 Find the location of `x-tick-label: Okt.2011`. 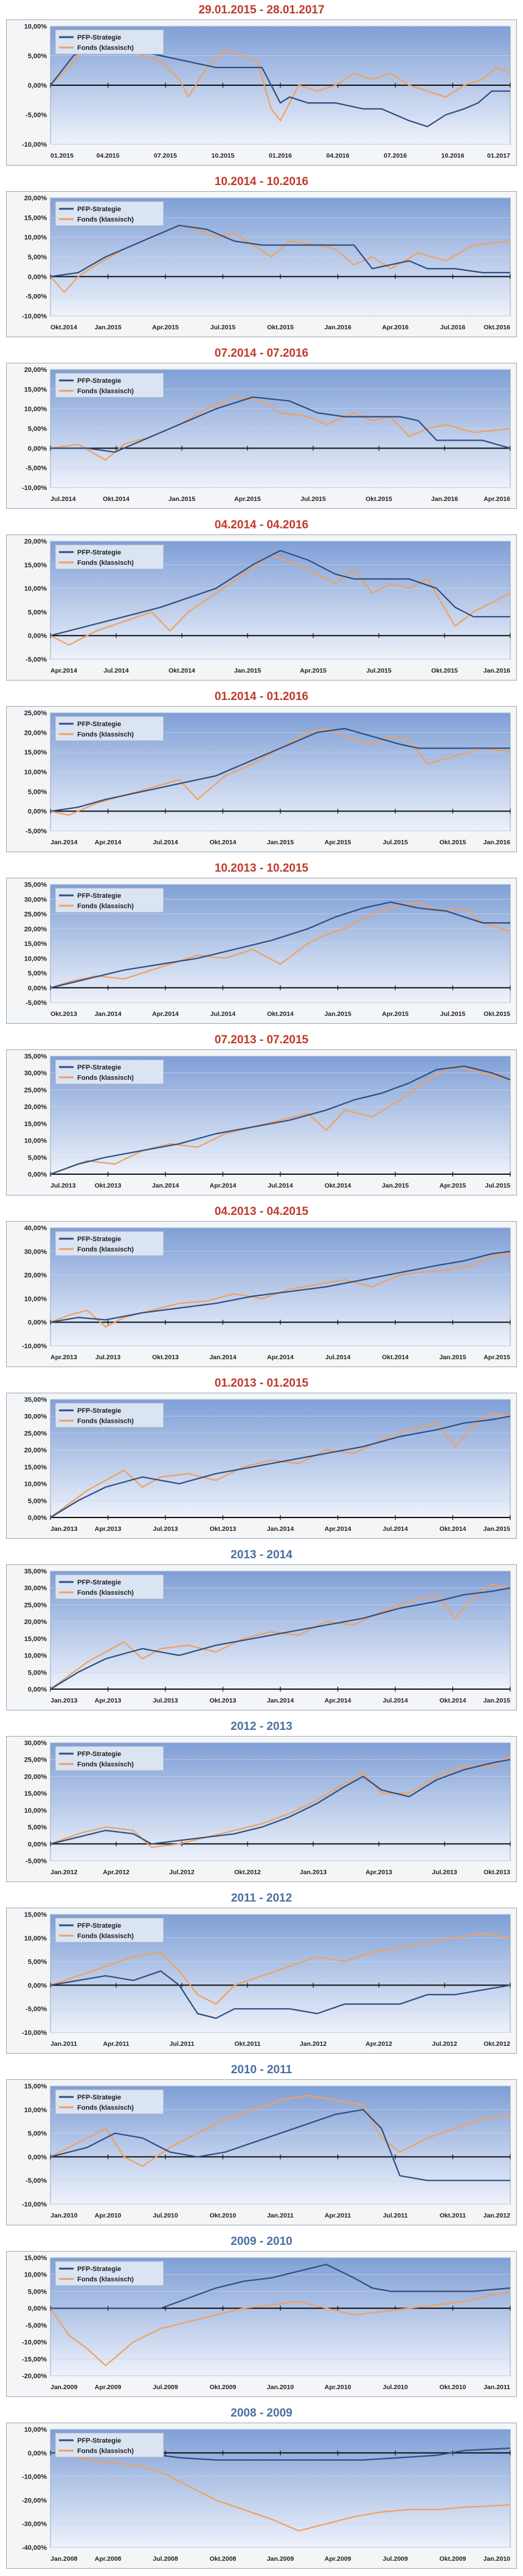

x-tick-label: Okt.2011 is located at coordinates (453, 2215).